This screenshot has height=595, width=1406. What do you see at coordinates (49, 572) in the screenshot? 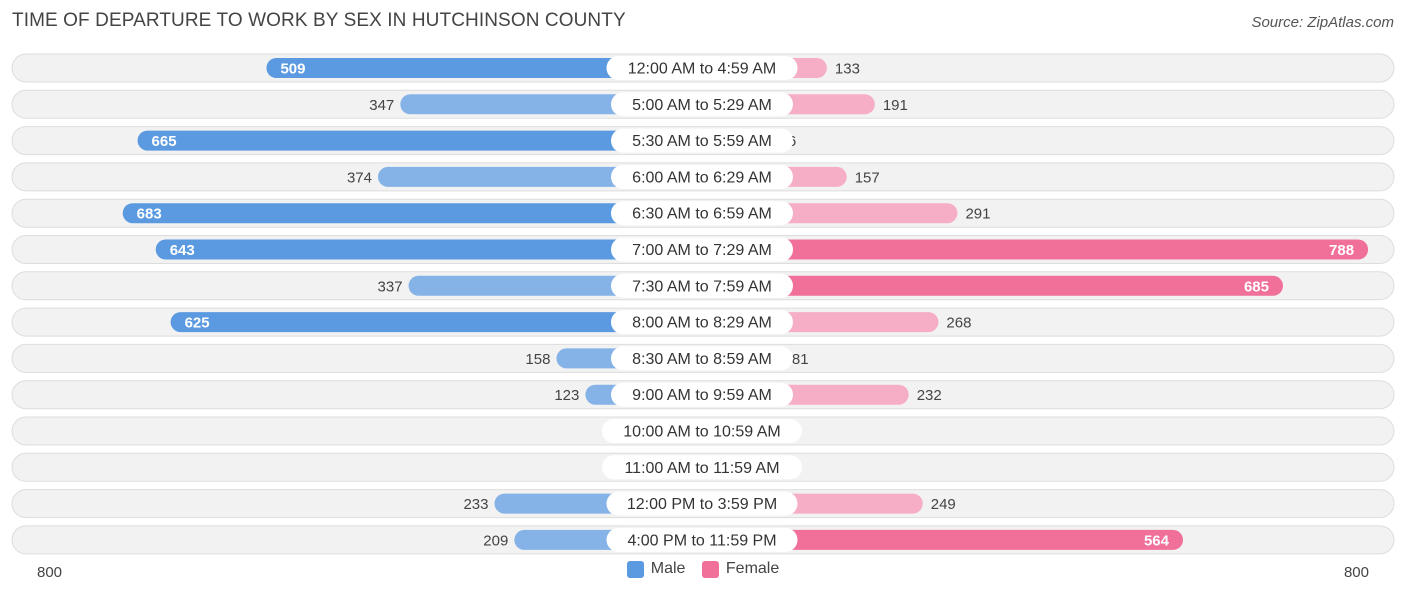
I see `axis-min-label: 800` at bounding box center [49, 572].